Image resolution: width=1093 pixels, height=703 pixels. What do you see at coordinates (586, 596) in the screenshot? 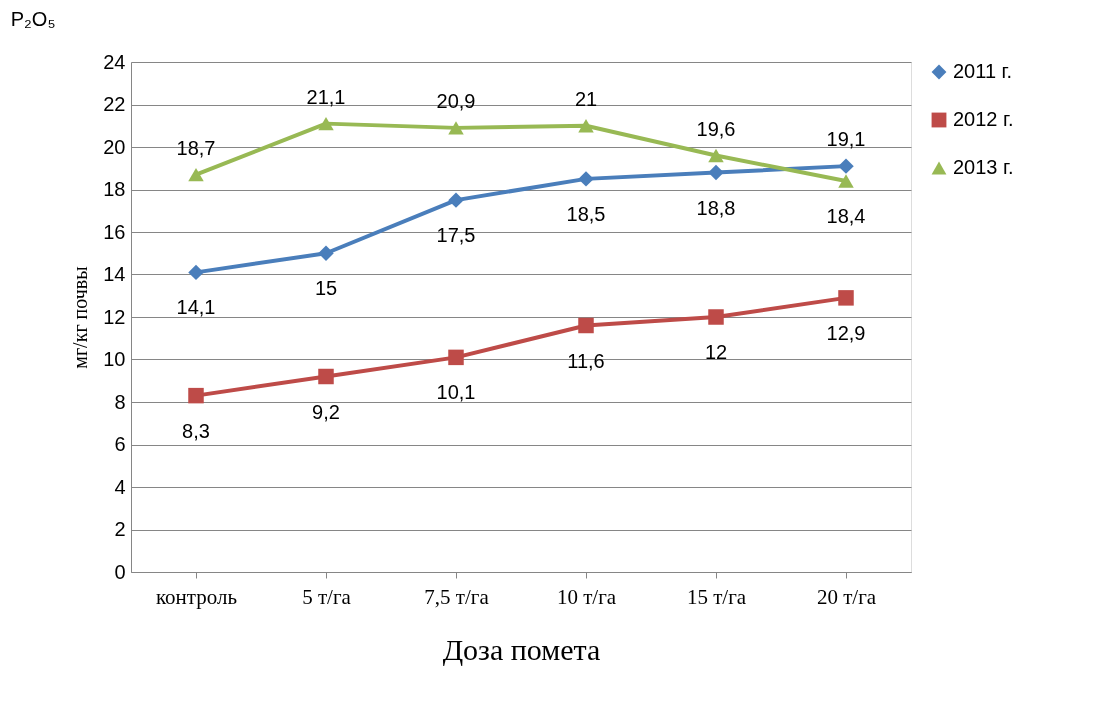
I see `x-tick-label: 10 т/га` at bounding box center [586, 596].